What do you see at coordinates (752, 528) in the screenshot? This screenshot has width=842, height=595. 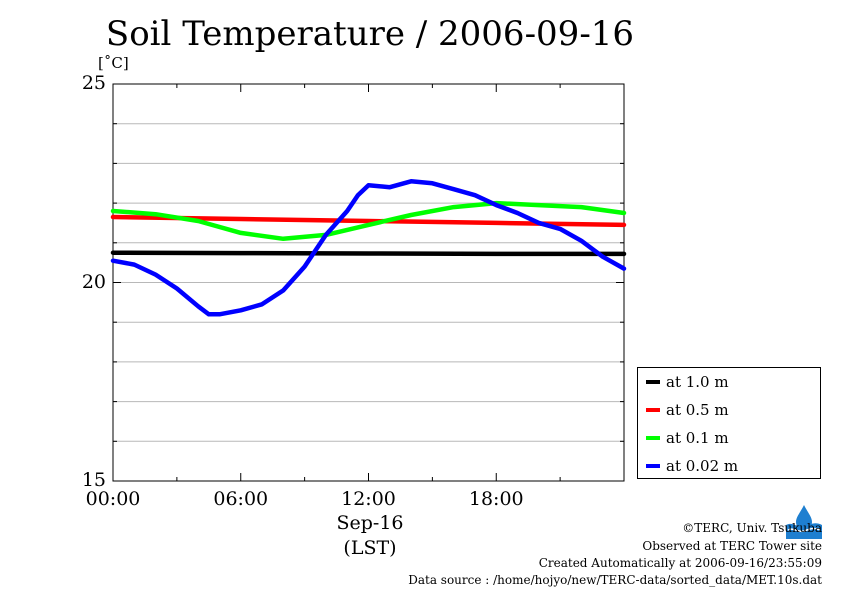 I see `footer-copyright: ©TERC, Univ. Tsukuba` at bounding box center [752, 528].